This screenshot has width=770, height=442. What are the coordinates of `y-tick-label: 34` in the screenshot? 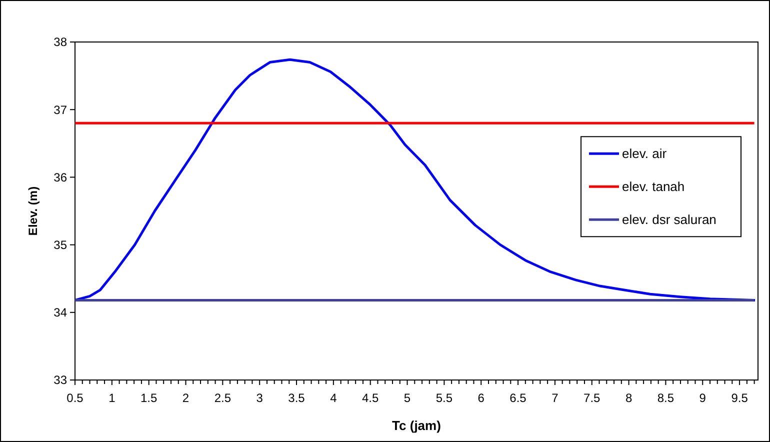 It's located at (61, 313).